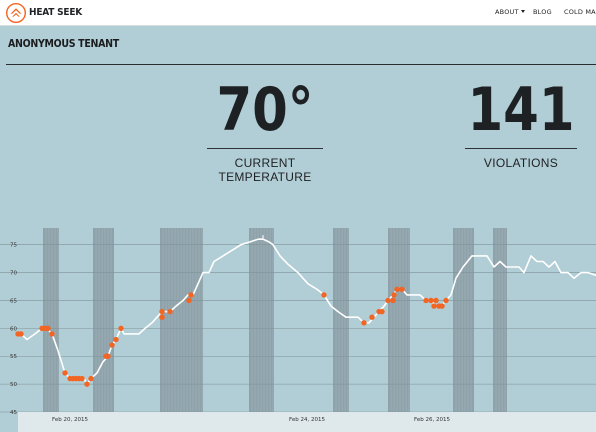 The width and height of the screenshot is (596, 432). I want to click on x-tick-label: Feb 20, 2015, so click(70, 420).